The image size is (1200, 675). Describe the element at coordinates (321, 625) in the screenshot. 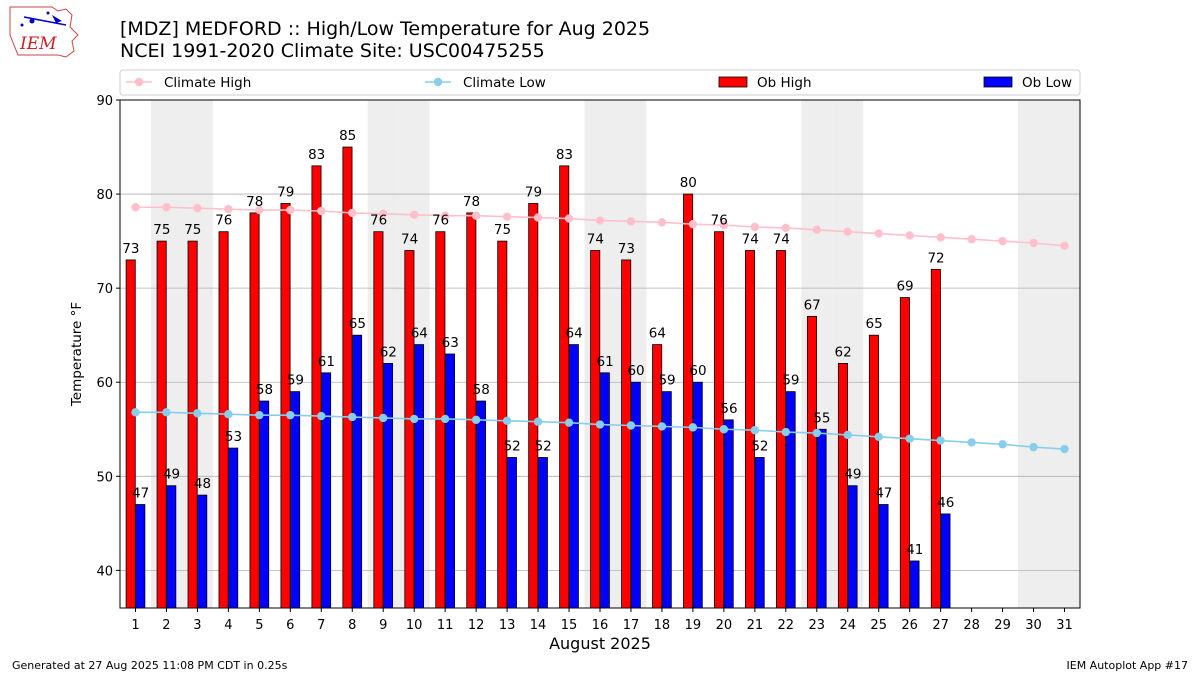

I see `x-tick-label: 7` at that location.